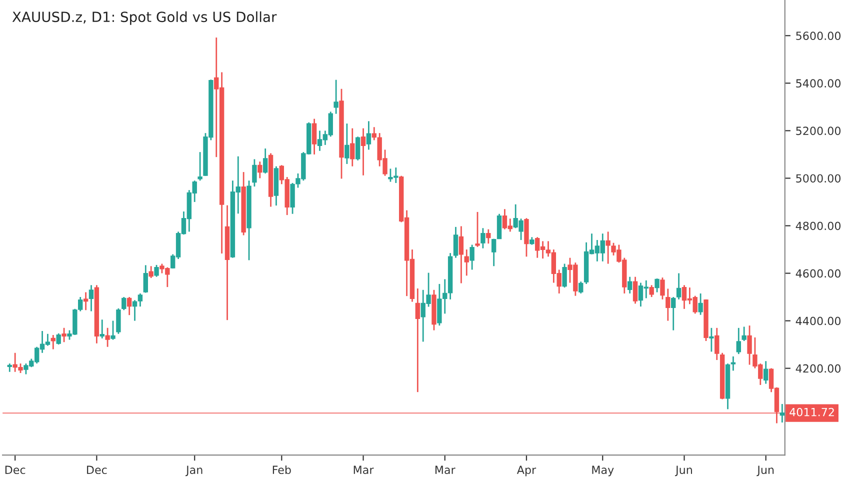  Describe the element at coordinates (818, 131) in the screenshot. I see `y-tick-label: 5200.00` at that location.